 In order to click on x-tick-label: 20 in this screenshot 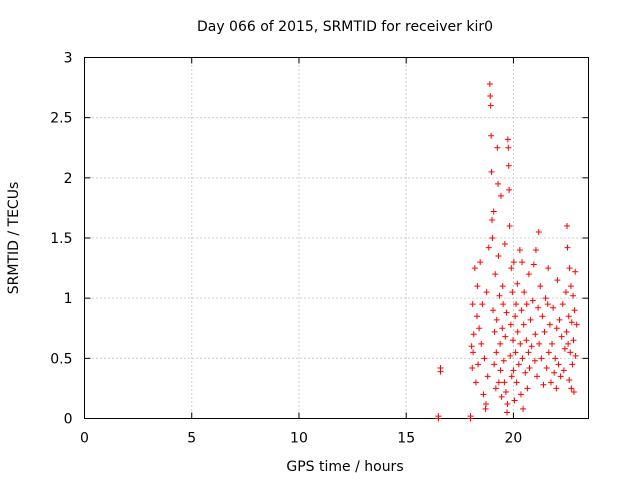, I will do `click(514, 439)`.